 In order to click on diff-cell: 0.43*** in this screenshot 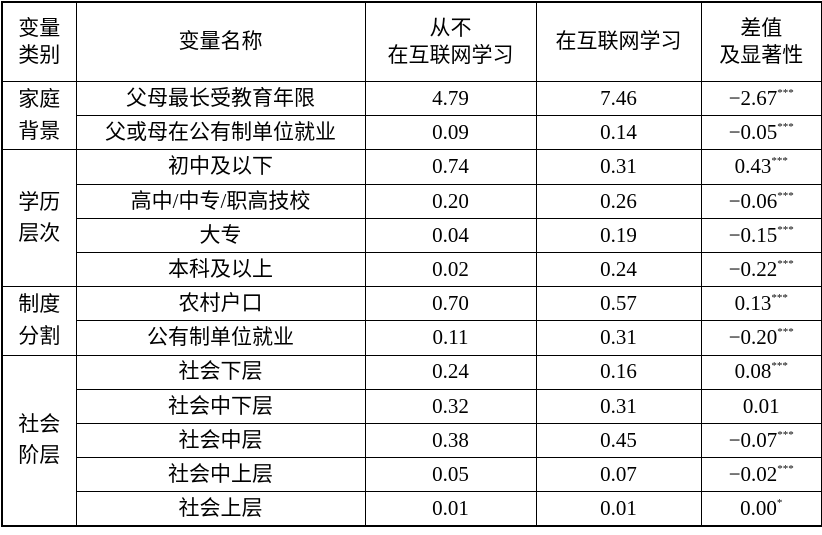, I will do `click(761, 167)`.